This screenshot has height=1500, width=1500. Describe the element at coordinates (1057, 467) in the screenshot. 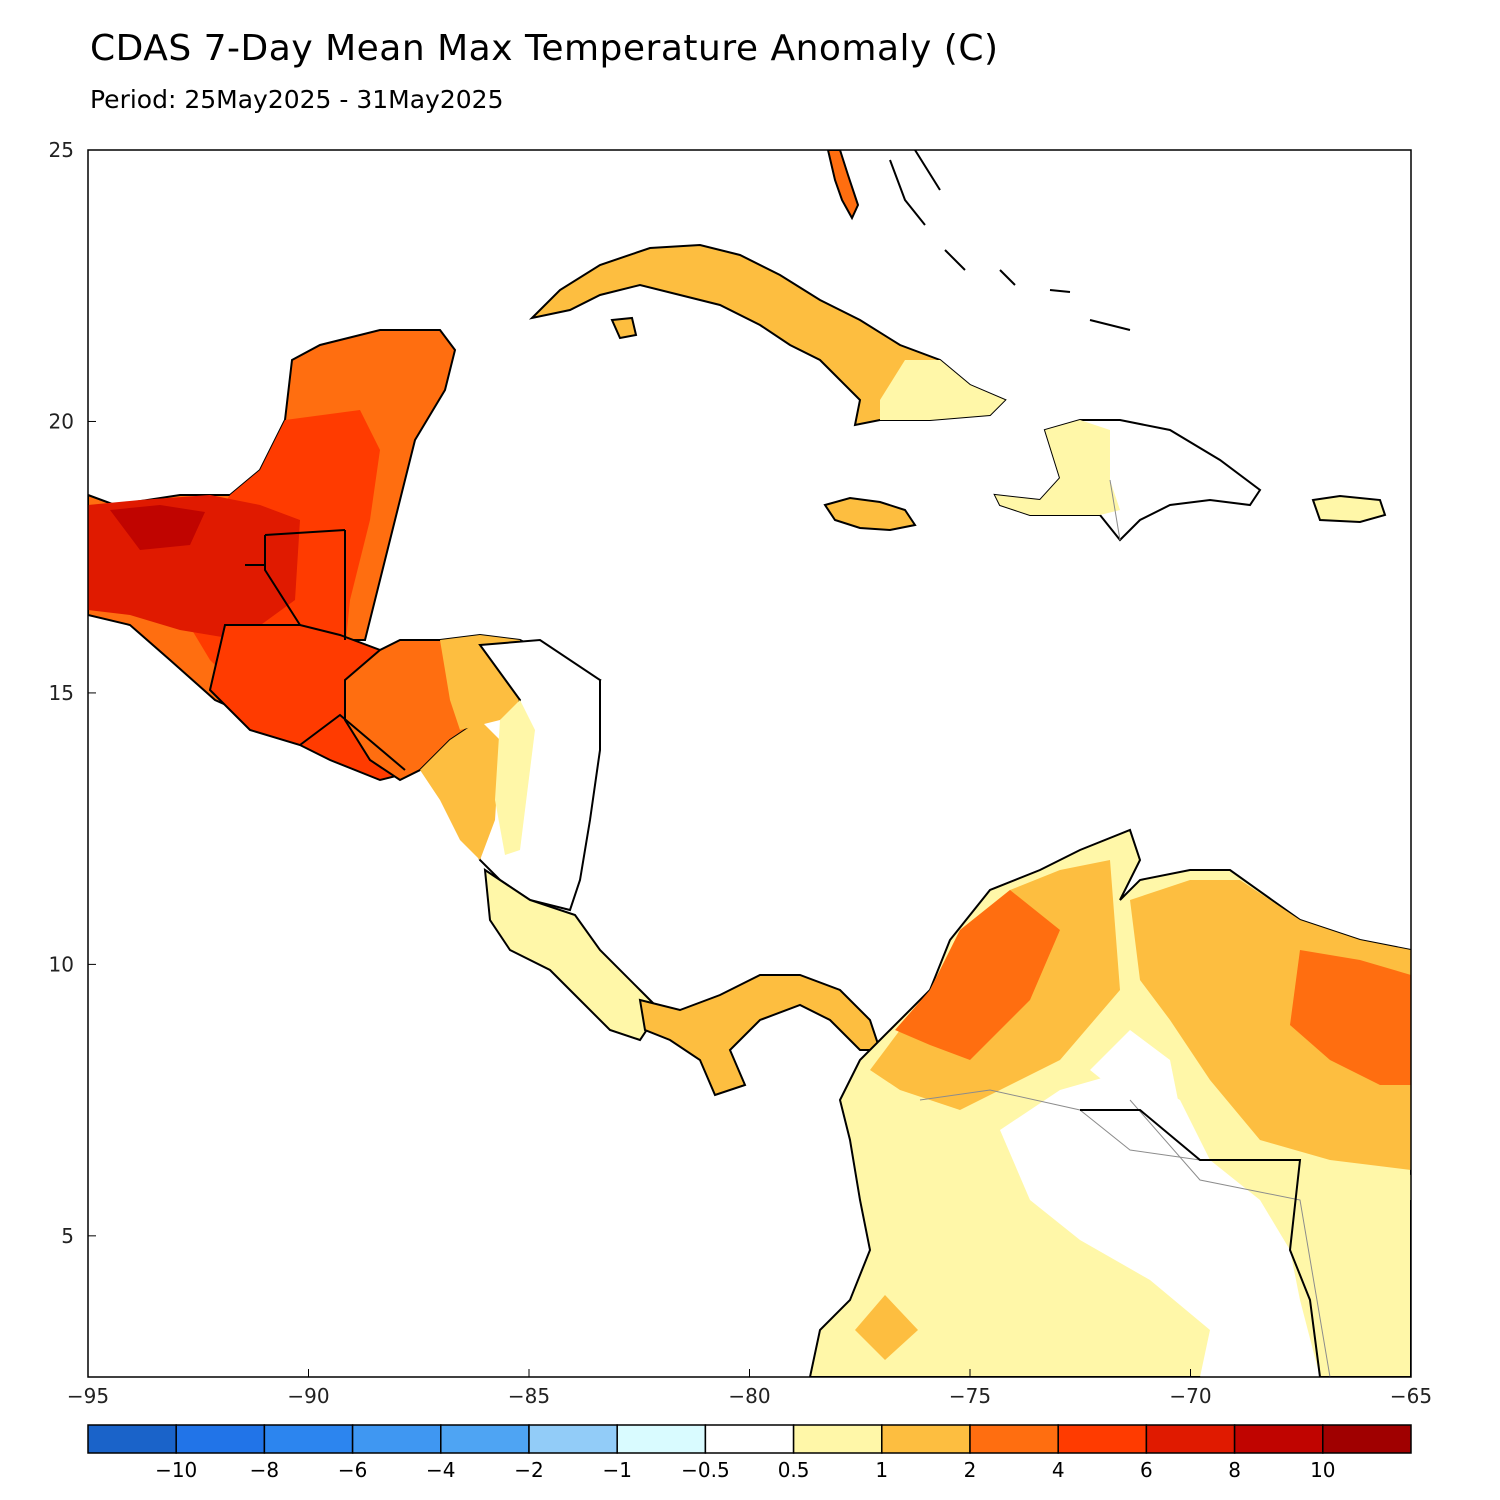

I see `land-haiti` at that location.